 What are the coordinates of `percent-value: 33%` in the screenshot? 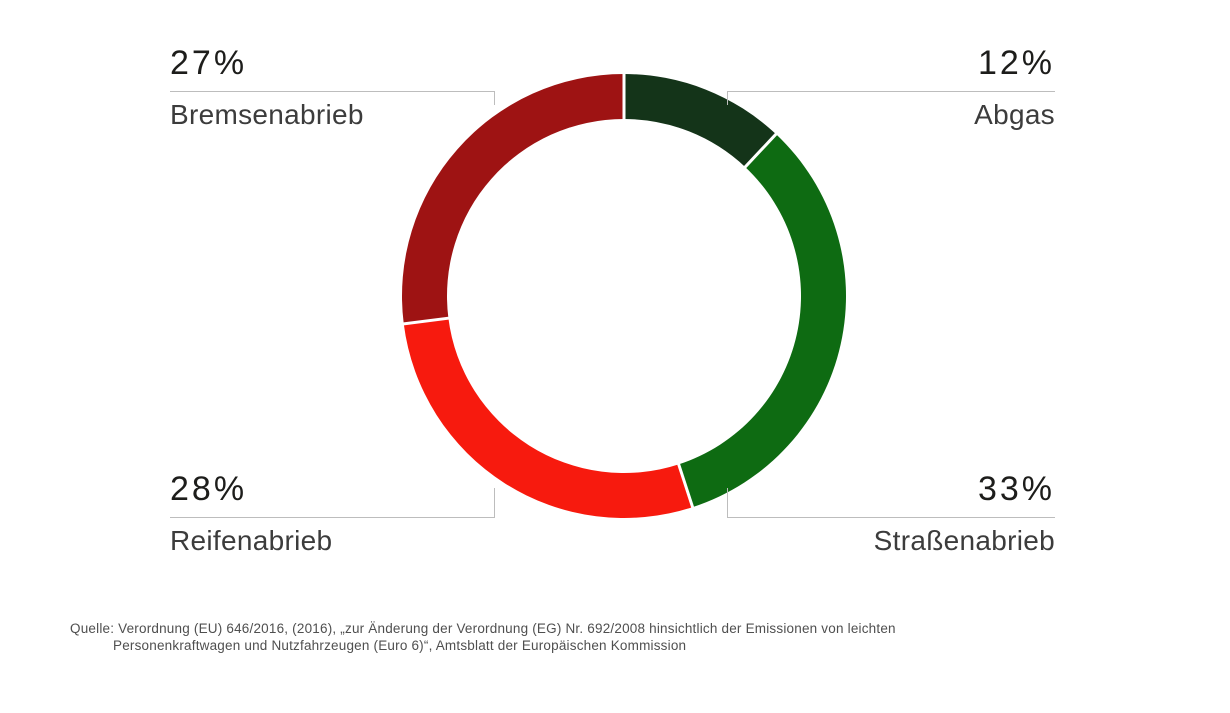 It's located at (1016, 489).